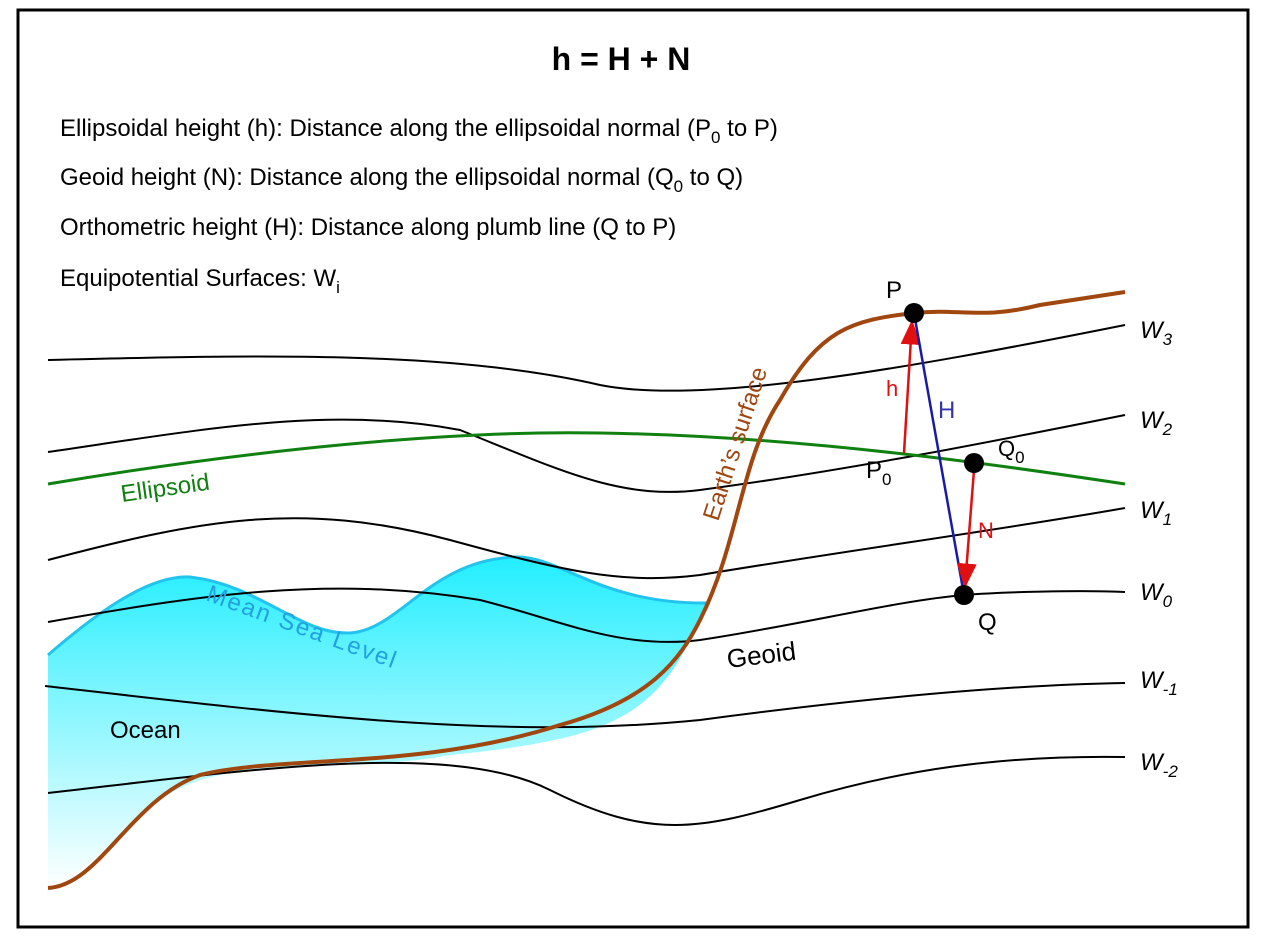 The image size is (1269, 947). Describe the element at coordinates (964, 595) in the screenshot. I see `point-q` at that location.